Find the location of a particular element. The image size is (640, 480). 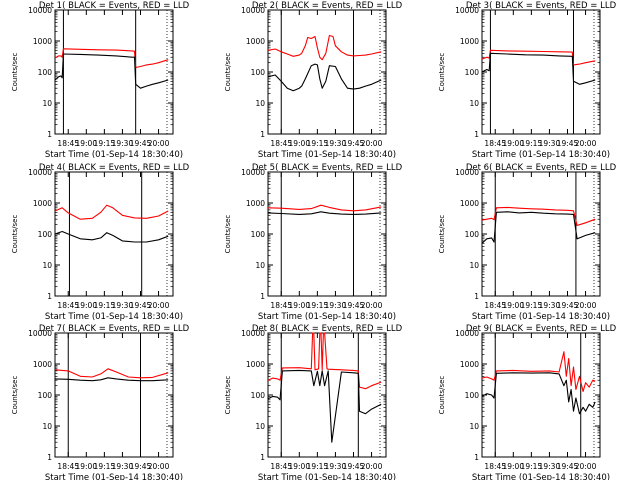

chart-title: Det 4( BLACK = Events, RED = LLD is located at coordinates (114, 168).